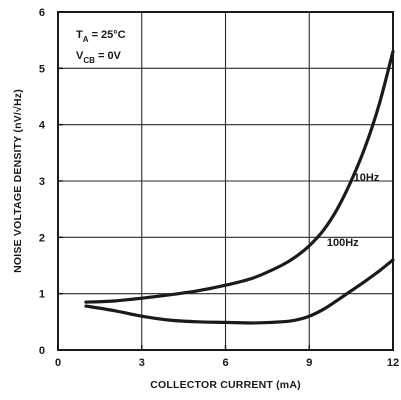 The width and height of the screenshot is (401, 400). What do you see at coordinates (42, 238) in the screenshot?
I see `y-tick-label: 2` at bounding box center [42, 238].